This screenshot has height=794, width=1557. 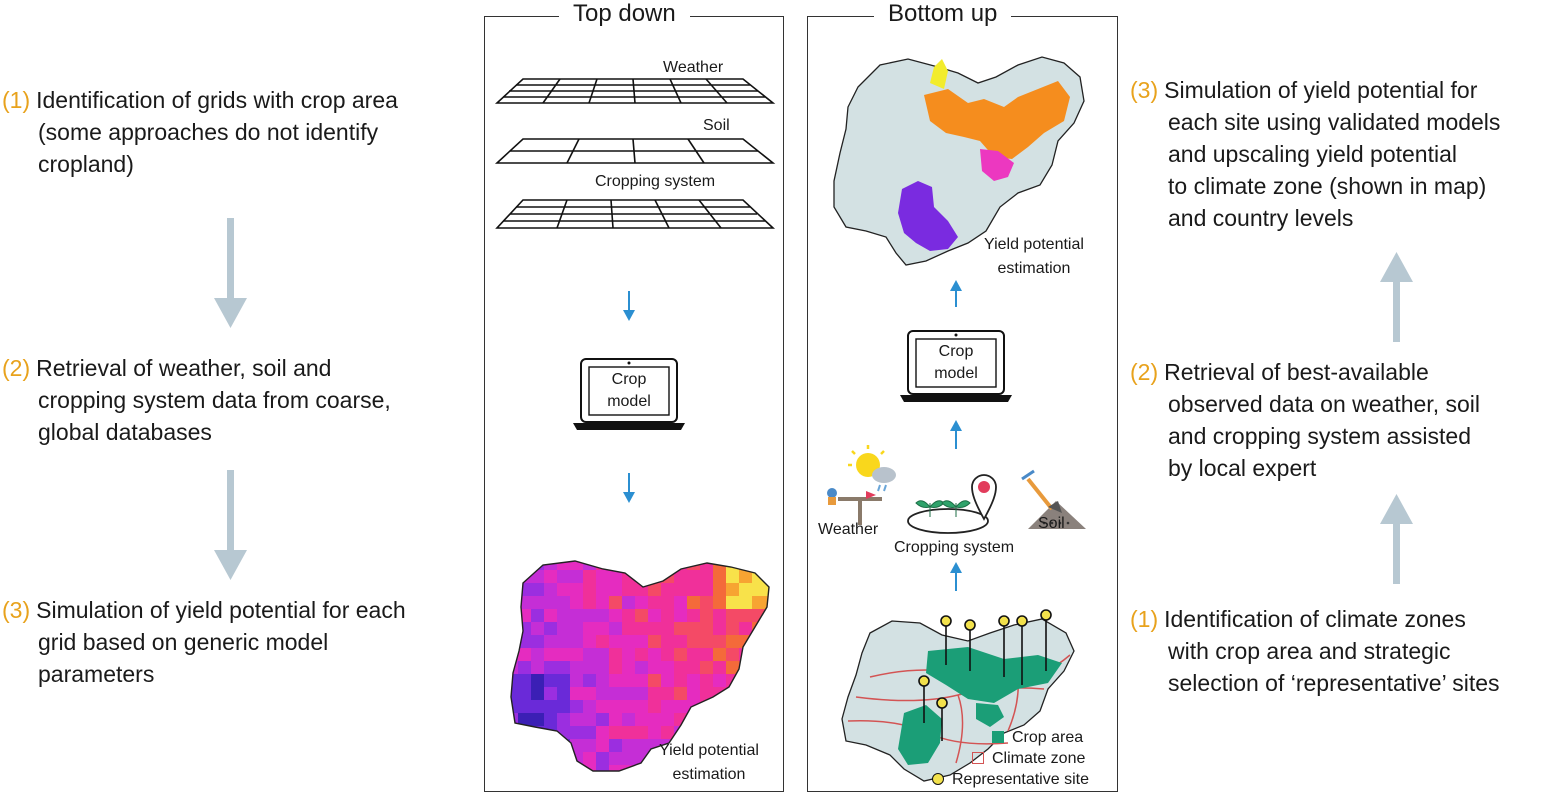 What do you see at coordinates (861, 485) in the screenshot?
I see `weather-icon` at bounding box center [861, 485].